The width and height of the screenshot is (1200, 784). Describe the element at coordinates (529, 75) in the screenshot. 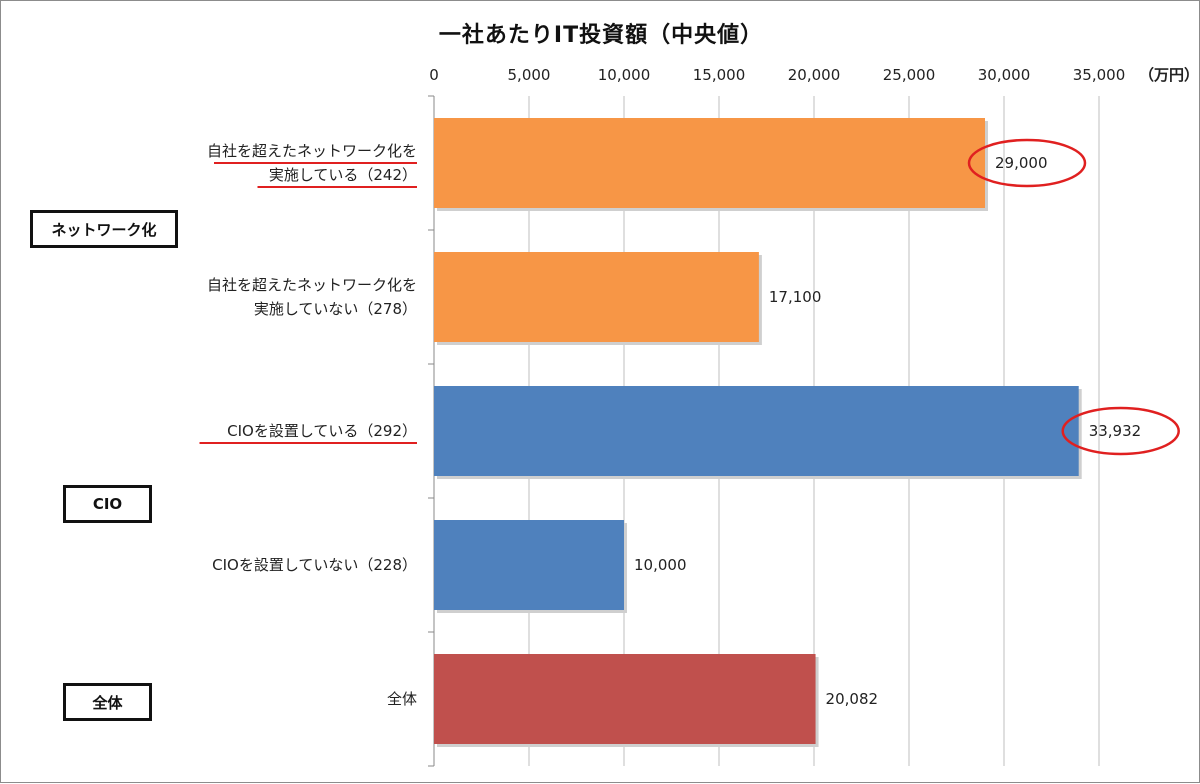

I see `x-tick-label: 5,000` at that location.